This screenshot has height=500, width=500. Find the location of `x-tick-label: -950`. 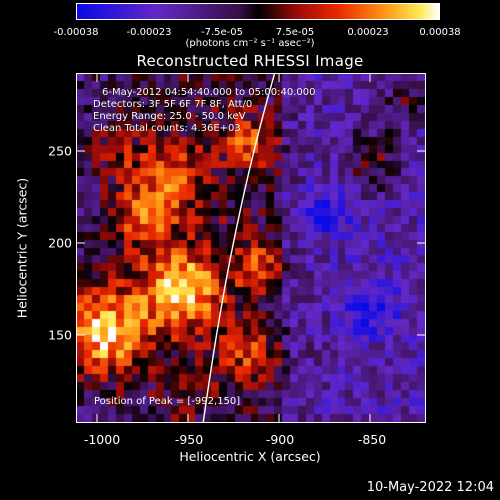

x-tick-label: -950 is located at coordinates (189, 439).